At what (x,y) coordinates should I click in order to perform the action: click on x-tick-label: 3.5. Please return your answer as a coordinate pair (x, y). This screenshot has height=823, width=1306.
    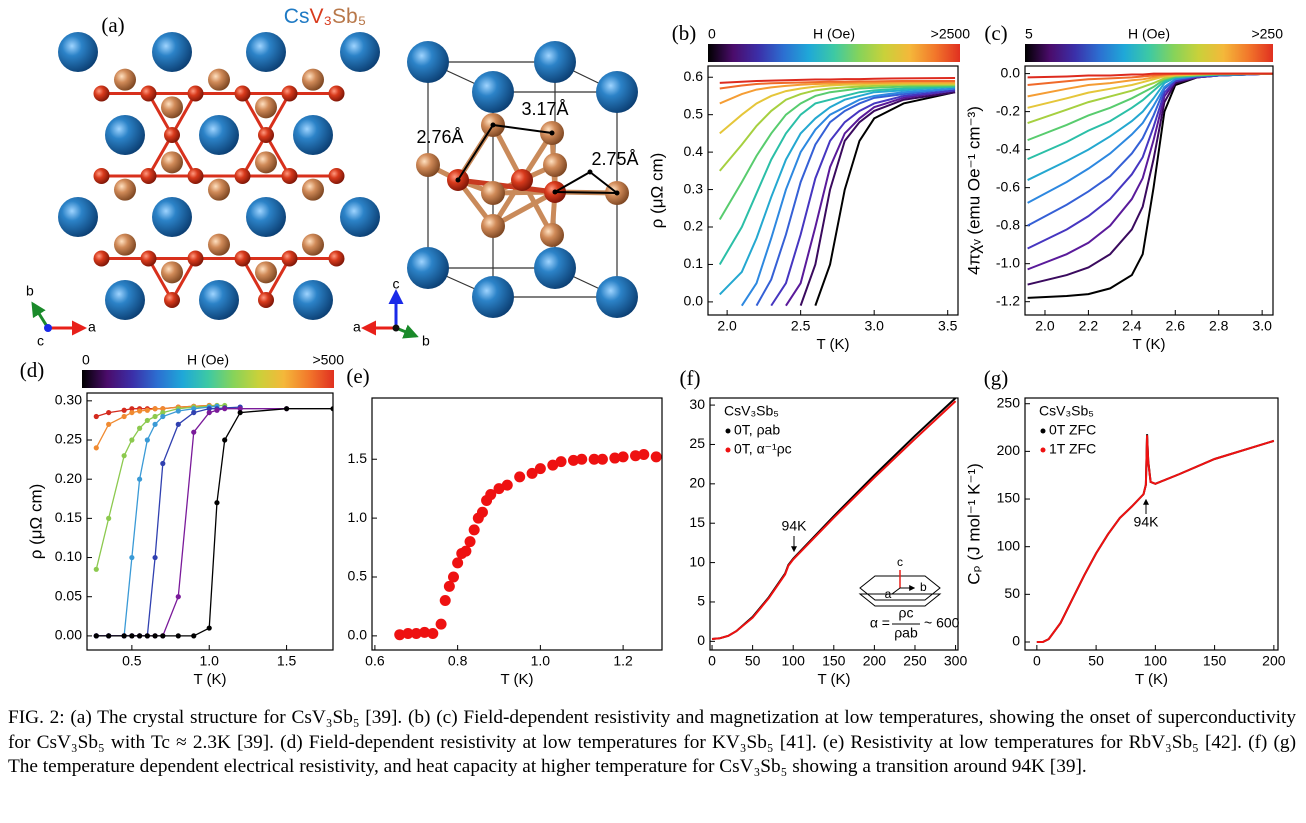
    Looking at the image, I should click on (948, 326).